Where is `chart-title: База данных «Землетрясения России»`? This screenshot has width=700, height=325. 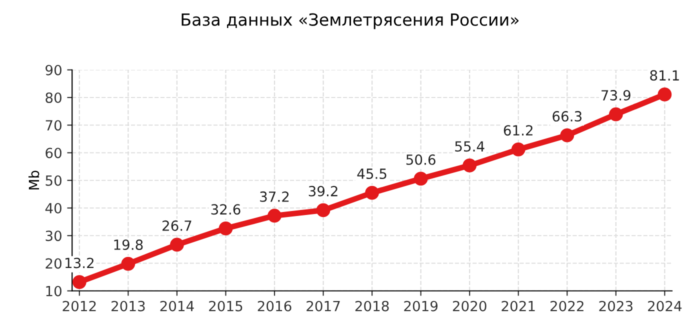 chart-title: База данных «Землетрясения России» is located at coordinates (350, 21).